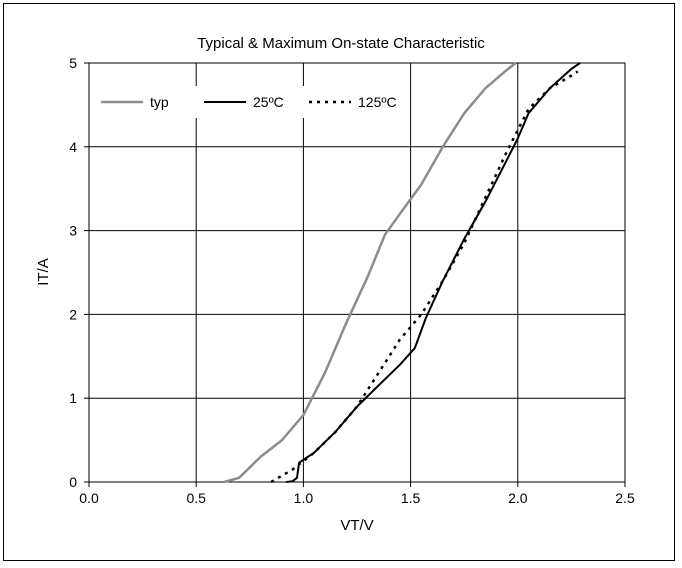 The width and height of the screenshot is (682, 568). I want to click on x-tick-label: 0.0, so click(89, 498).